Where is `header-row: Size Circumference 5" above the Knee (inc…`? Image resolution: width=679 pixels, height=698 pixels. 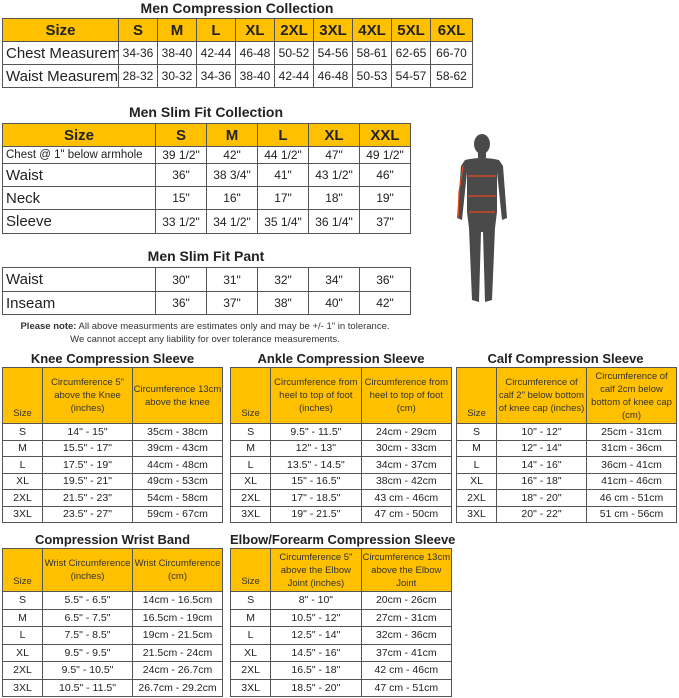 header-row: Size Circumference 5" above the Knee (inc… is located at coordinates (112, 395).